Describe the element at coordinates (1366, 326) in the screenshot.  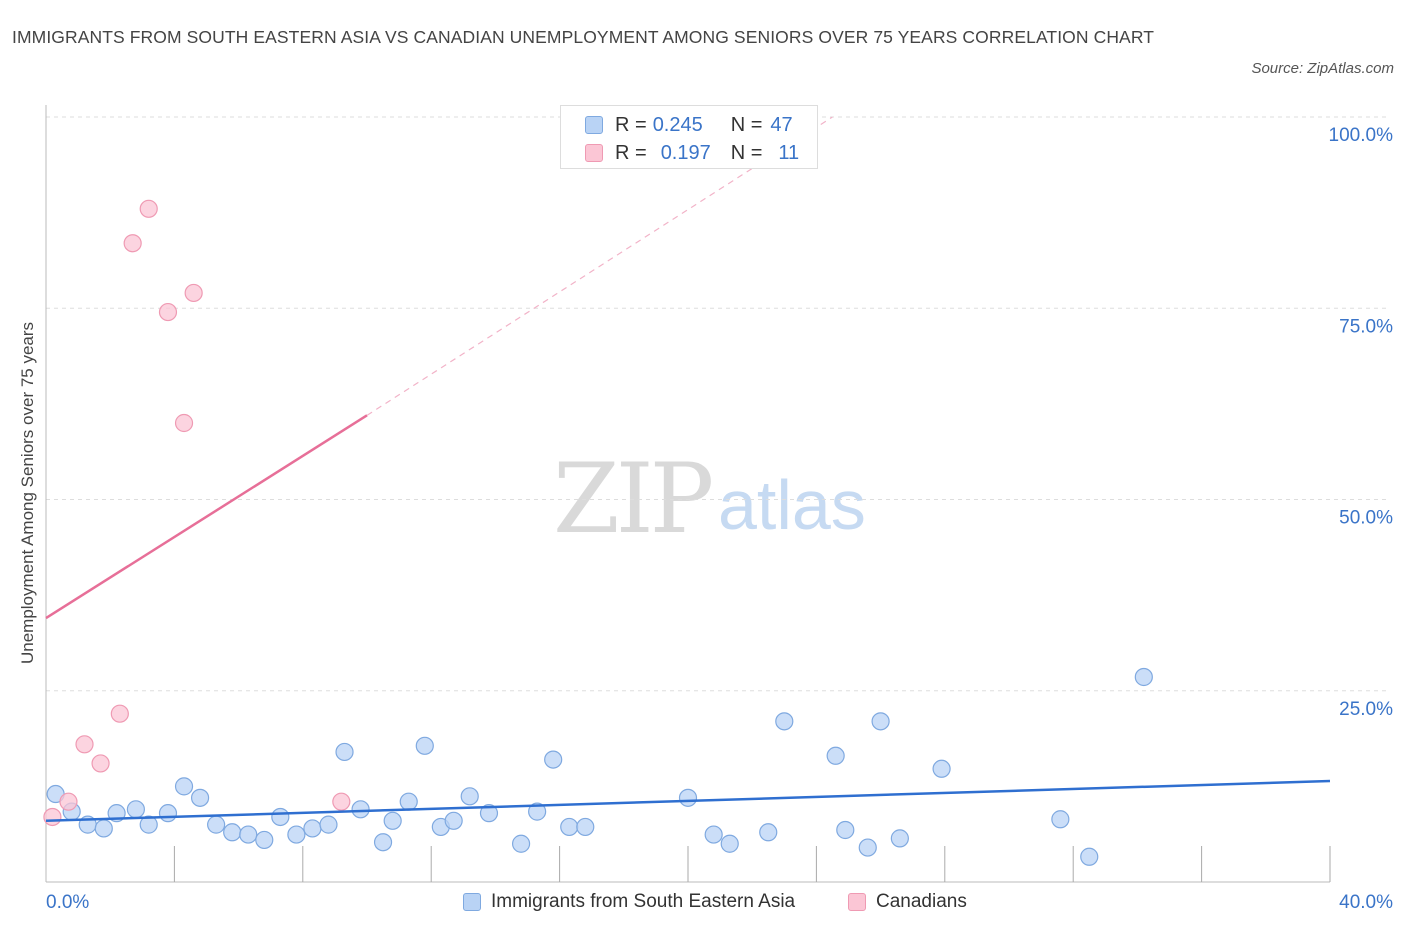
I see `y-tick-label: 75.0%` at that location.